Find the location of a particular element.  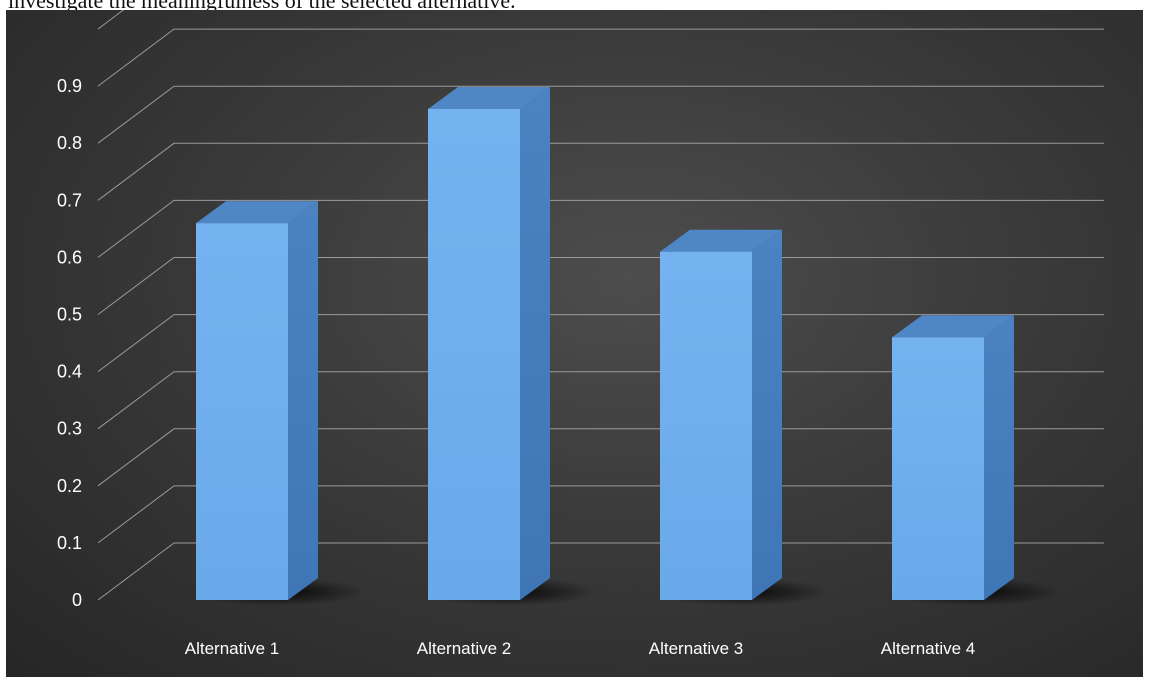

y-tick-label: 0.9 is located at coordinates (69, 86).